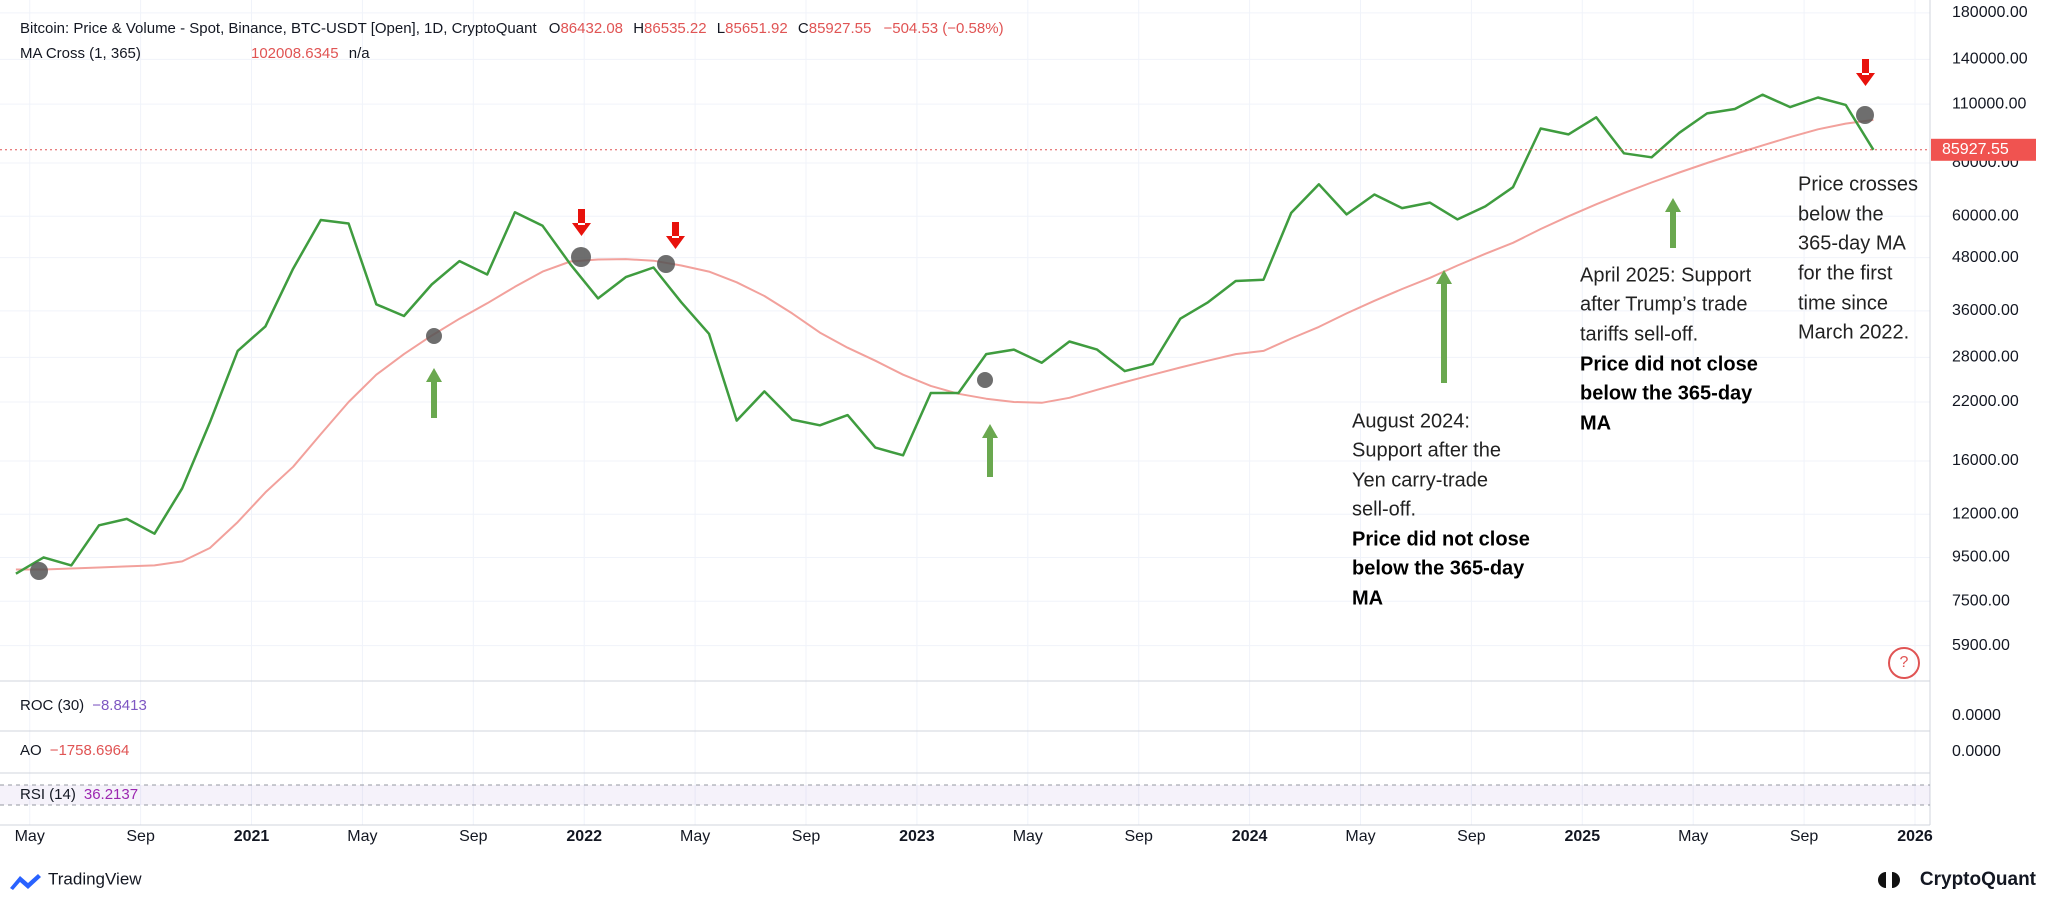  I want to click on y-tick-label: 22000.00, so click(1985, 401).